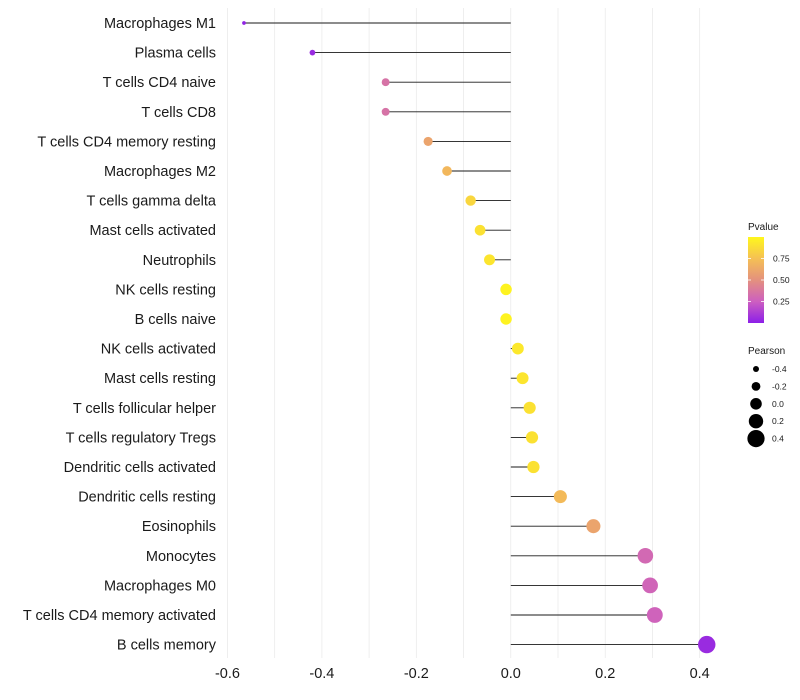  What do you see at coordinates (227, 674) in the screenshot?
I see `x-tick-label: -0.6` at bounding box center [227, 674].